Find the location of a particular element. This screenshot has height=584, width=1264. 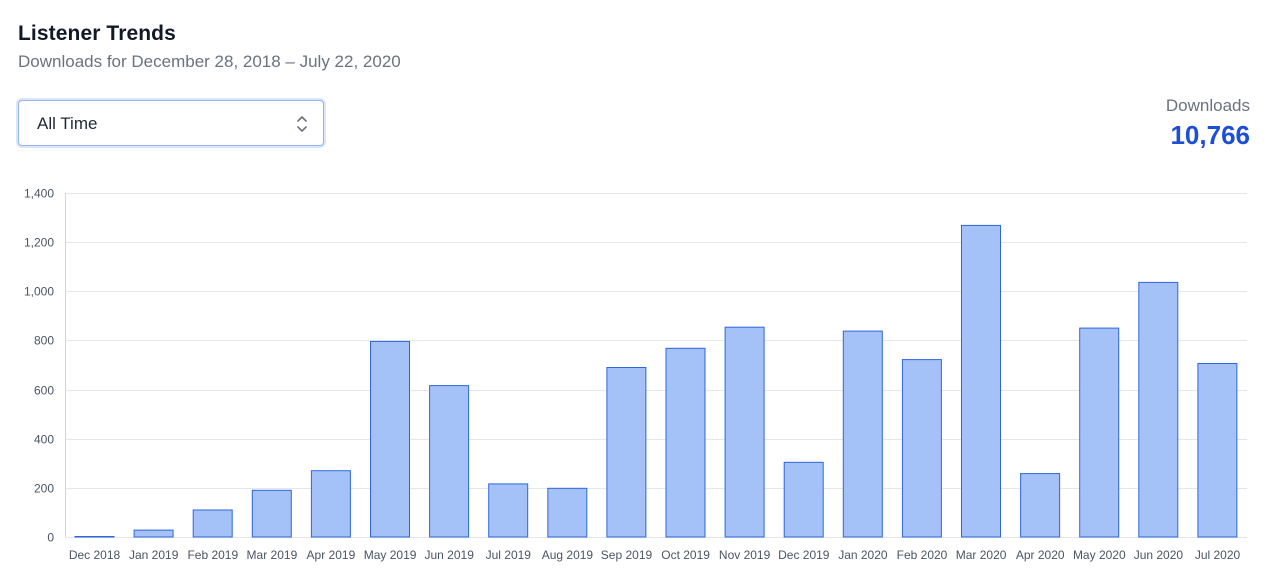

x-tick-label: Mar 2019 is located at coordinates (272, 555).